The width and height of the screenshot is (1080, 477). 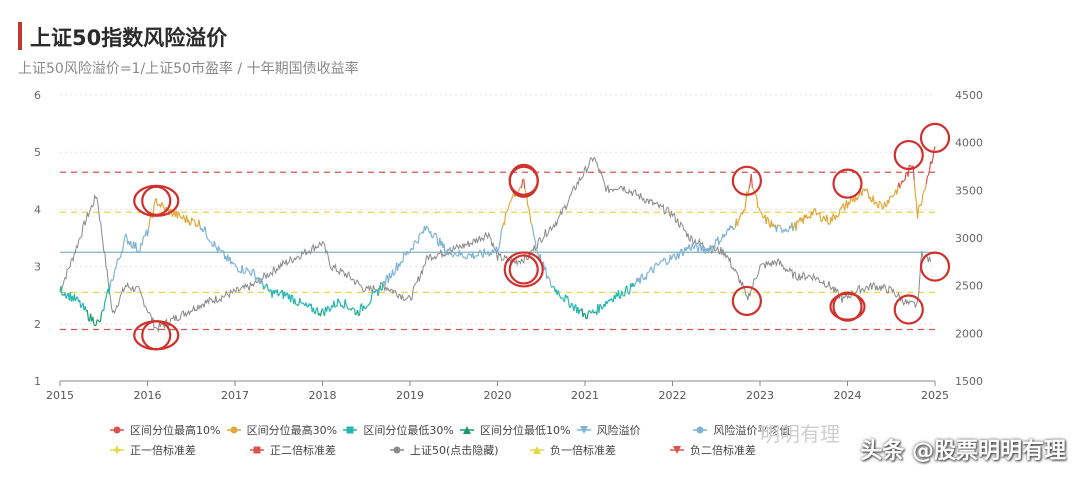 I want to click on x-tick-label: 2015, so click(x=60, y=395).